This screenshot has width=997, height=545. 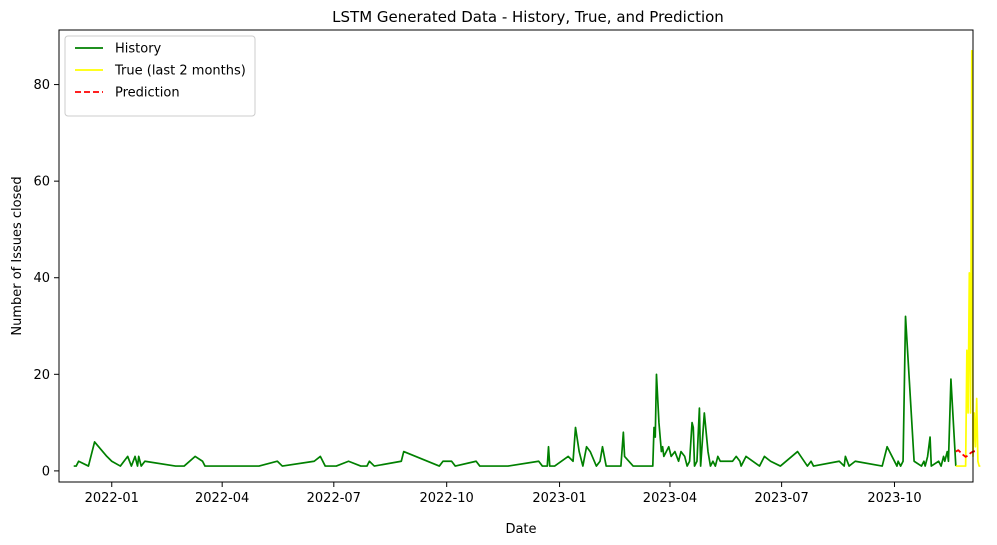 I want to click on legend-entry: Prediction, so click(x=147, y=93).